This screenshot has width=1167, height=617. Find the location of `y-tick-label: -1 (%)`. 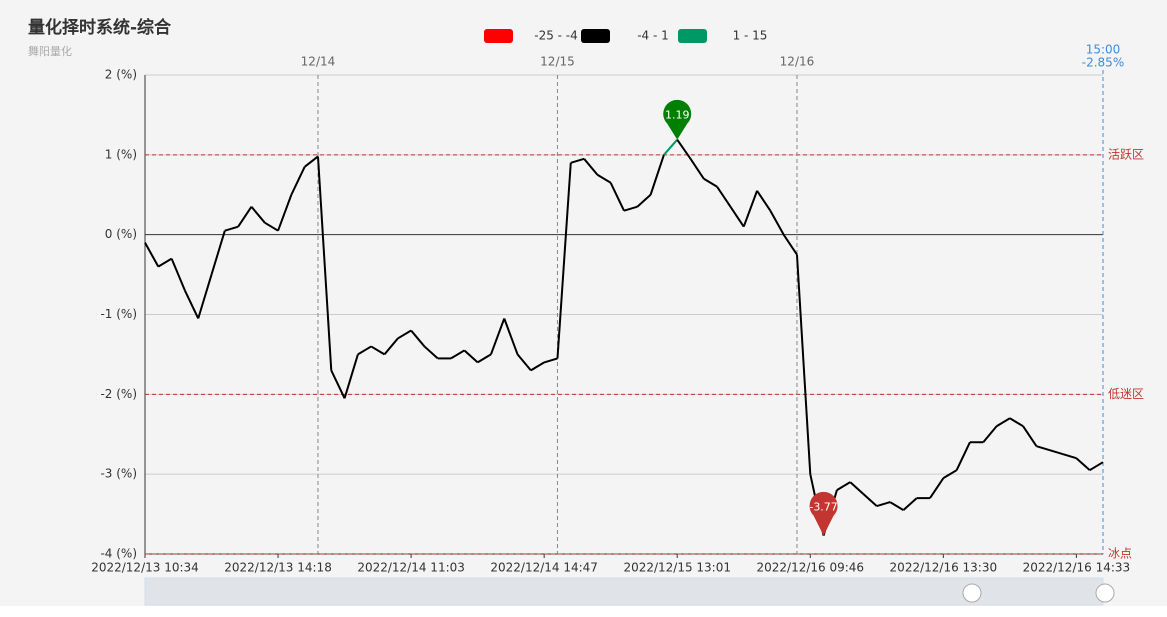

y-tick-label: -1 (%) is located at coordinates (118, 314).